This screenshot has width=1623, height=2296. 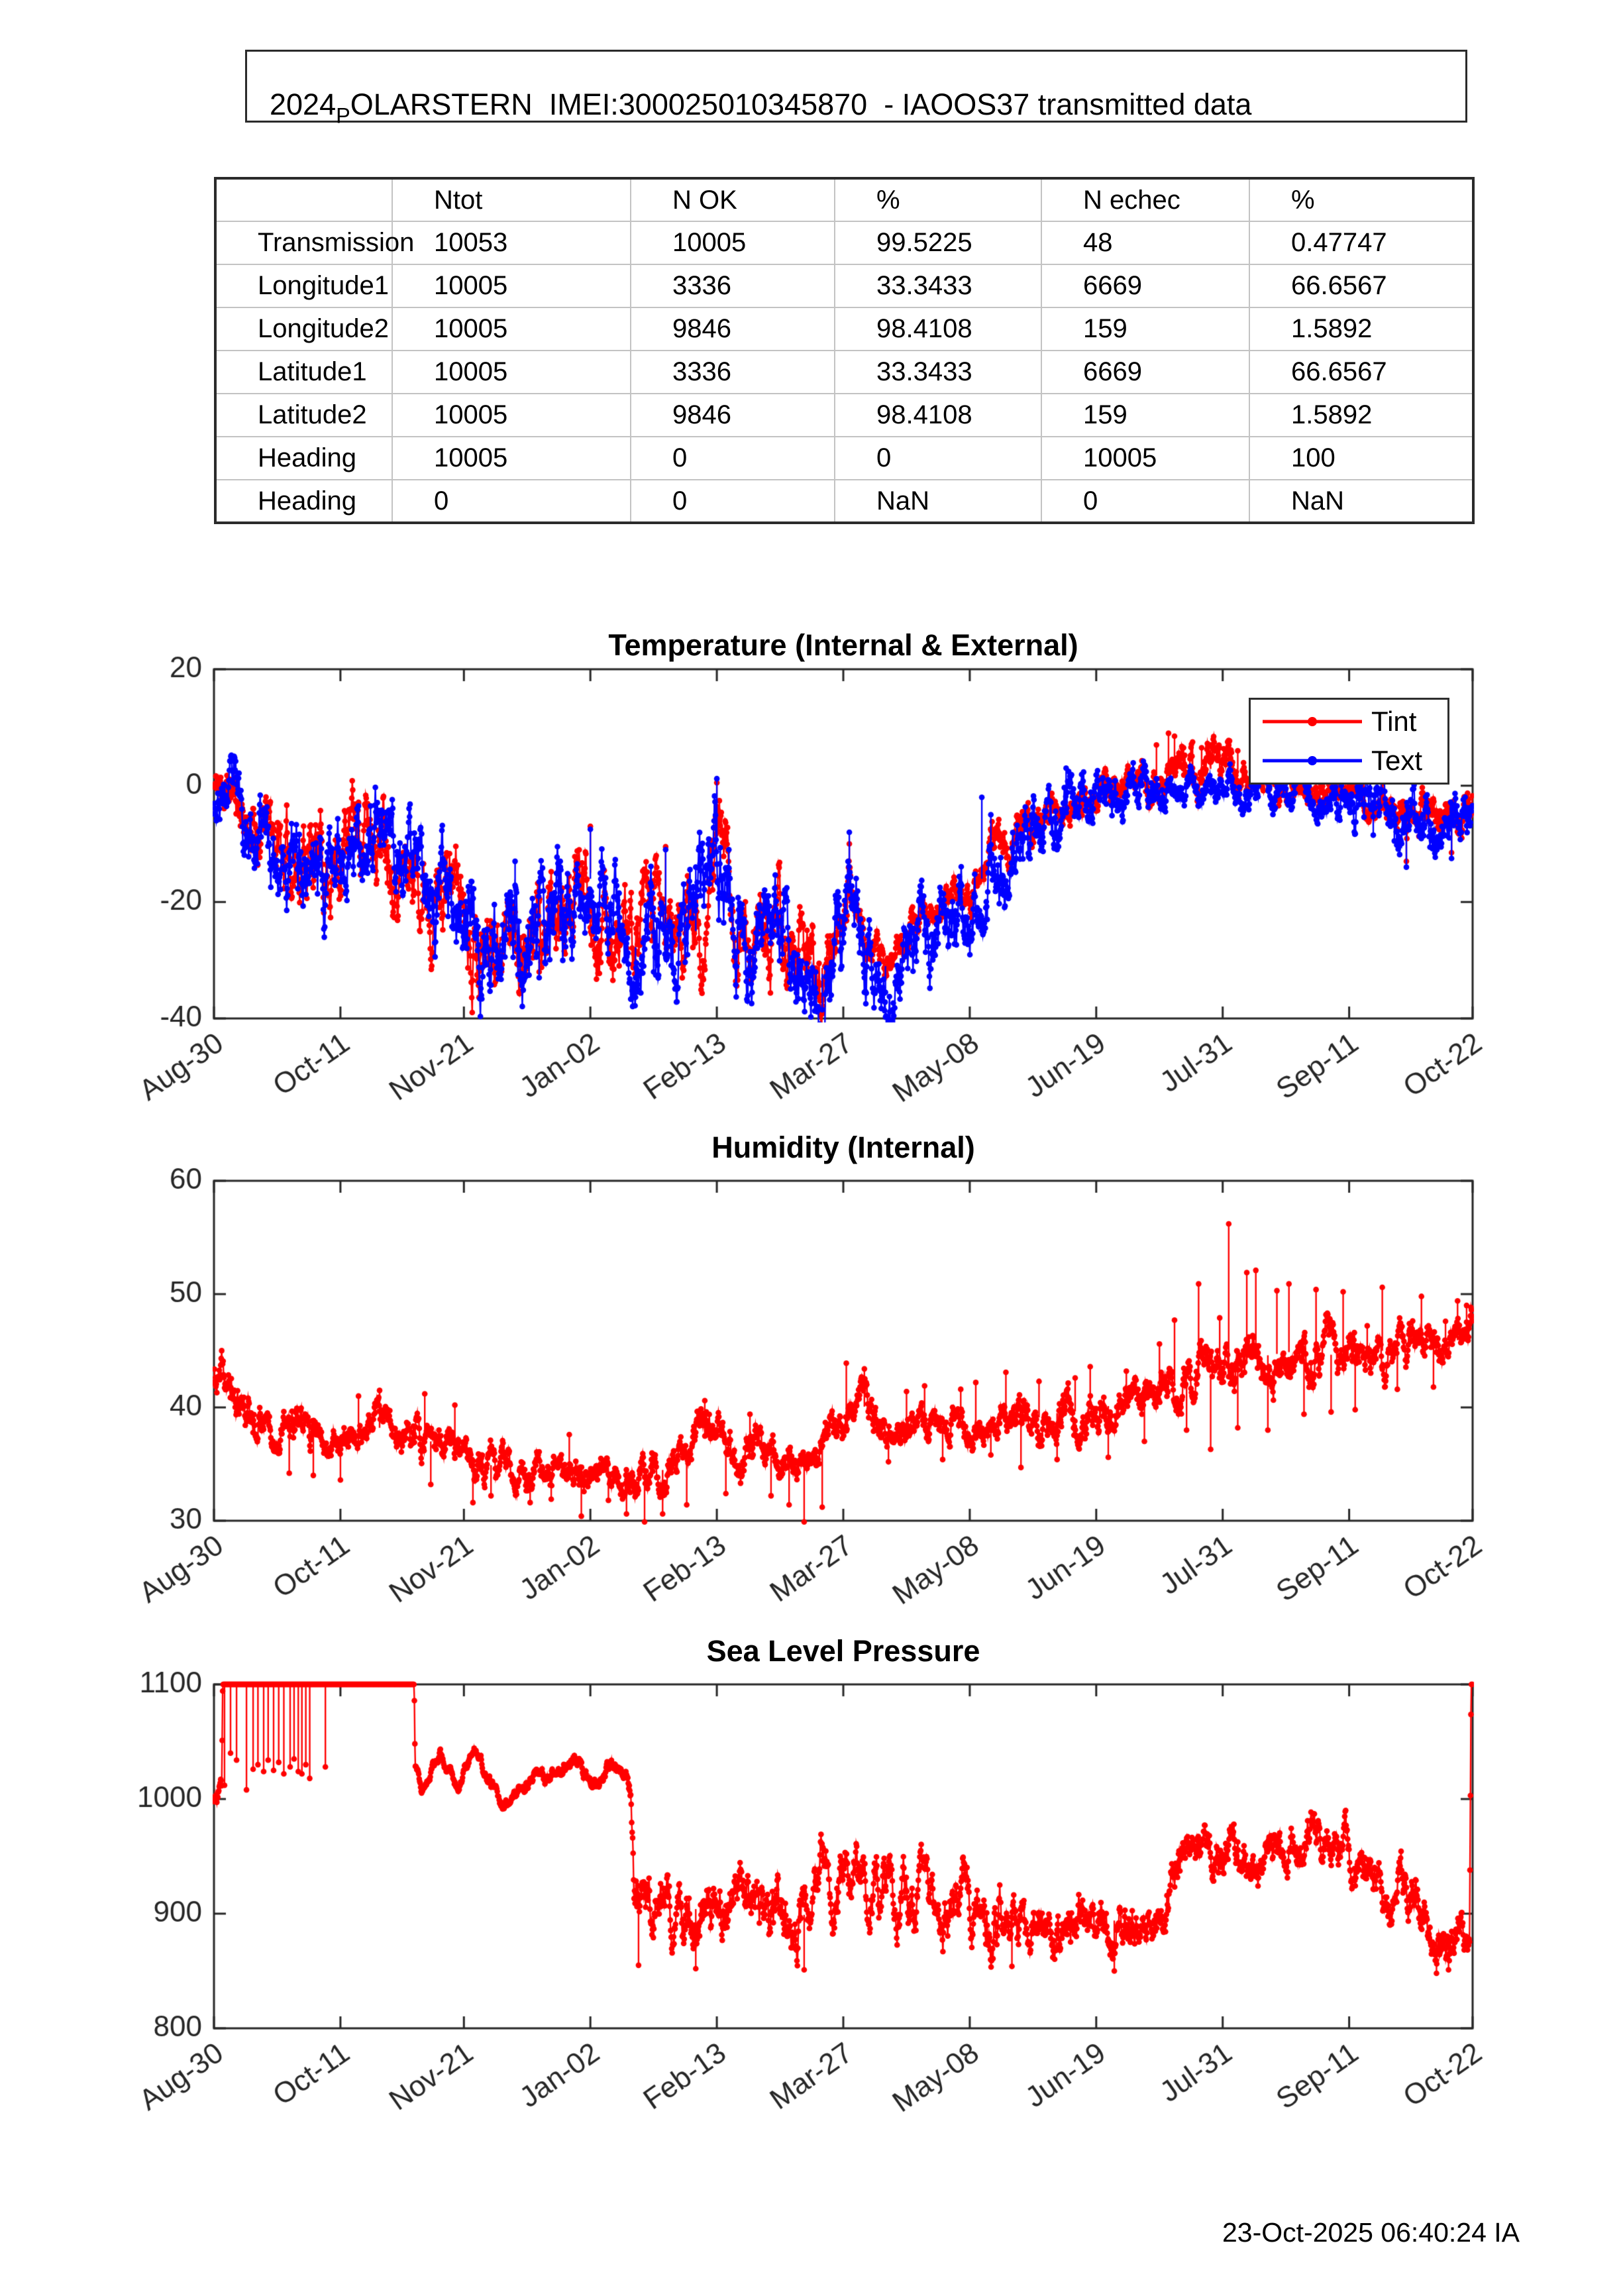 I want to click on title-pre: 2024, so click(x=303, y=104).